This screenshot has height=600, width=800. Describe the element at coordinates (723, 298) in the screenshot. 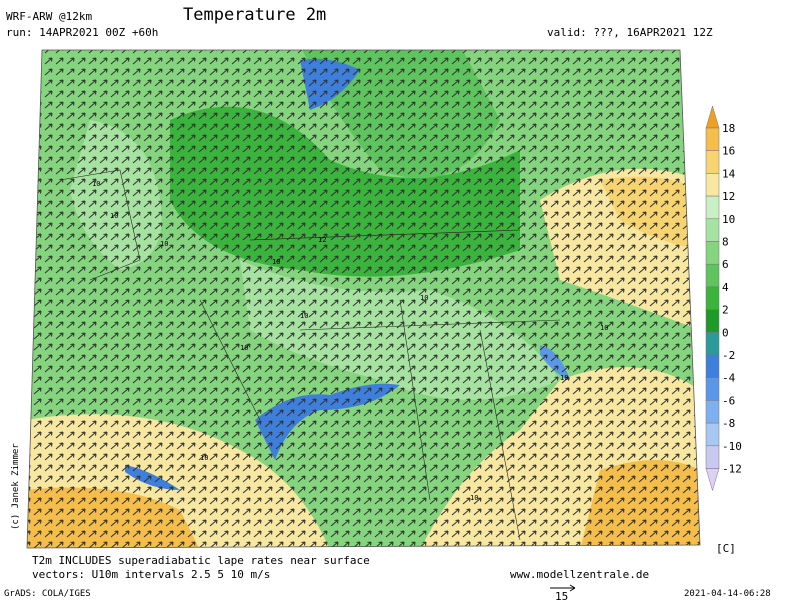

I see `colorbar: 18 16 14 12 10 8 6 4 2 0 -2 -4 -6 -8 -10 -12` at that location.